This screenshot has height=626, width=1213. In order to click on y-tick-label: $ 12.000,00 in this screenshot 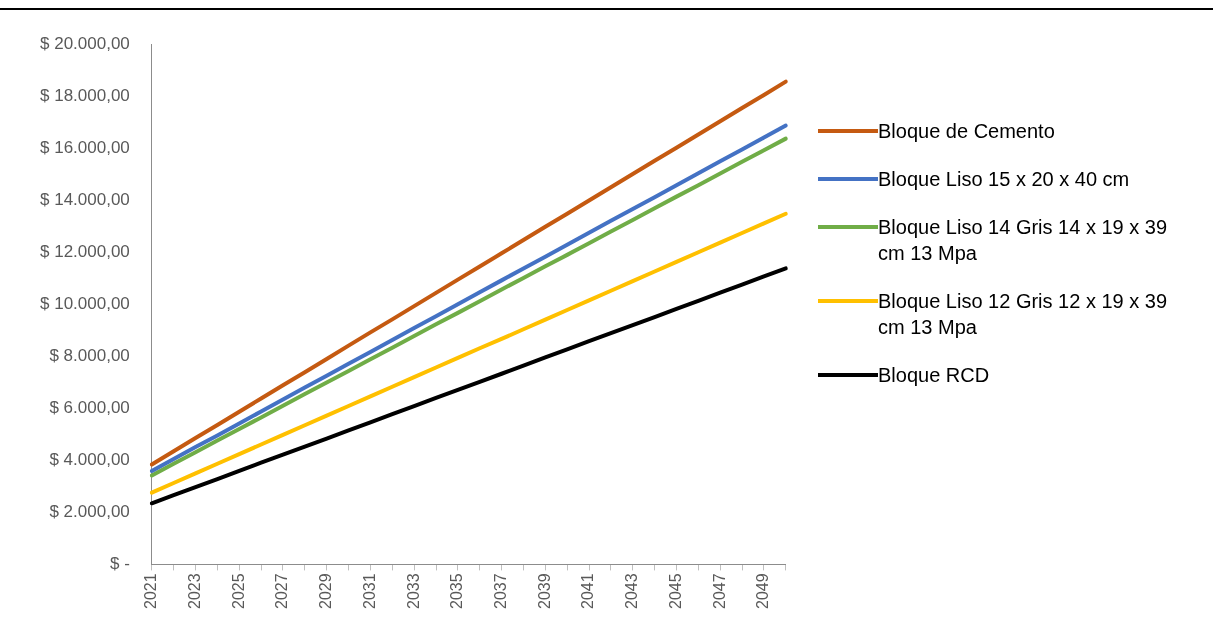, I will do `click(84, 251)`.